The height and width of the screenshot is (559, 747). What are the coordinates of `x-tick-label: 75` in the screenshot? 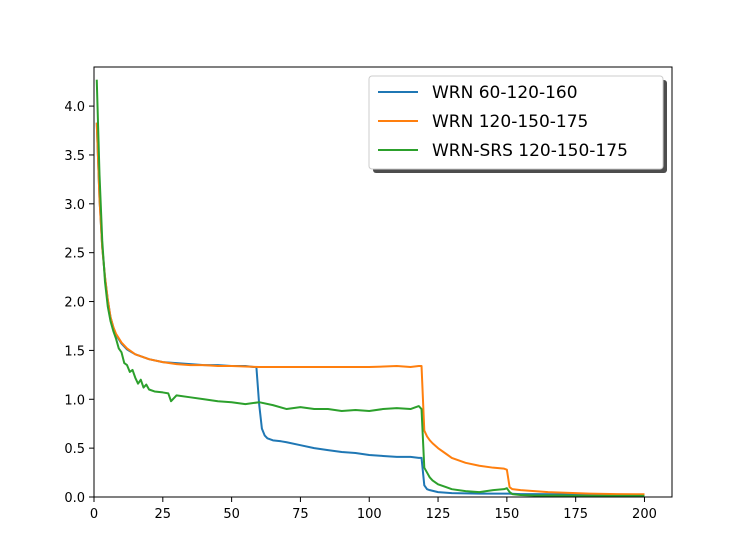 It's located at (300, 514).